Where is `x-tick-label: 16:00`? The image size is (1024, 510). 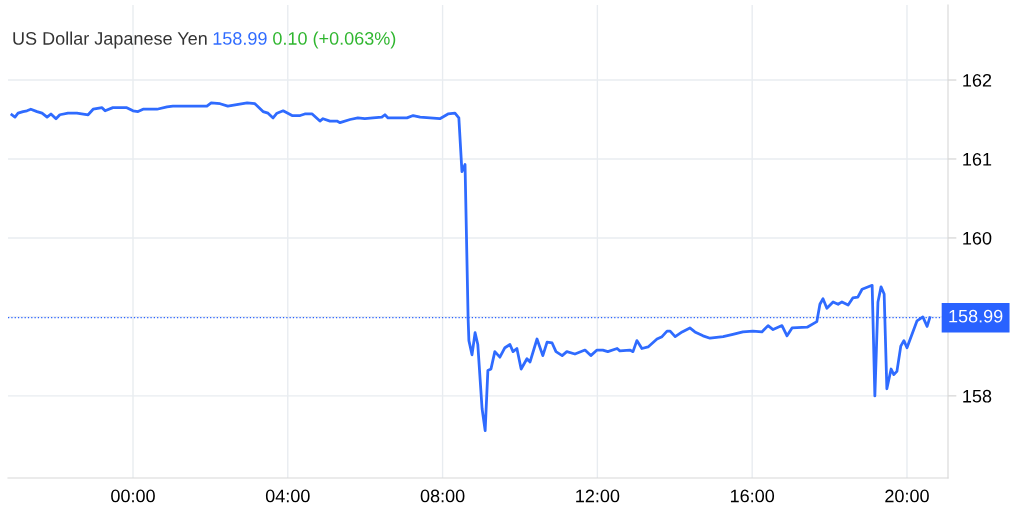 x-tick-label: 16:00 is located at coordinates (752, 496).